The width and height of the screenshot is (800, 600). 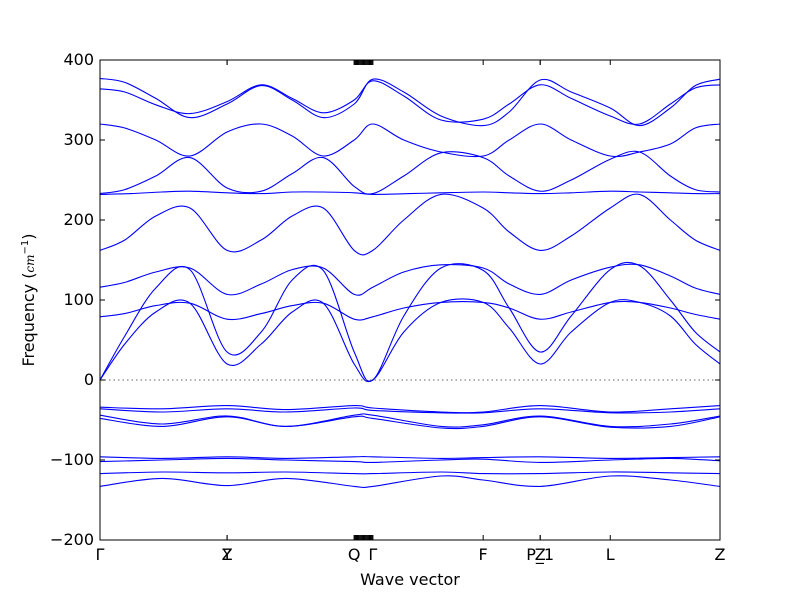 I want to click on x-tick-label: P_1, so click(x=540, y=555).